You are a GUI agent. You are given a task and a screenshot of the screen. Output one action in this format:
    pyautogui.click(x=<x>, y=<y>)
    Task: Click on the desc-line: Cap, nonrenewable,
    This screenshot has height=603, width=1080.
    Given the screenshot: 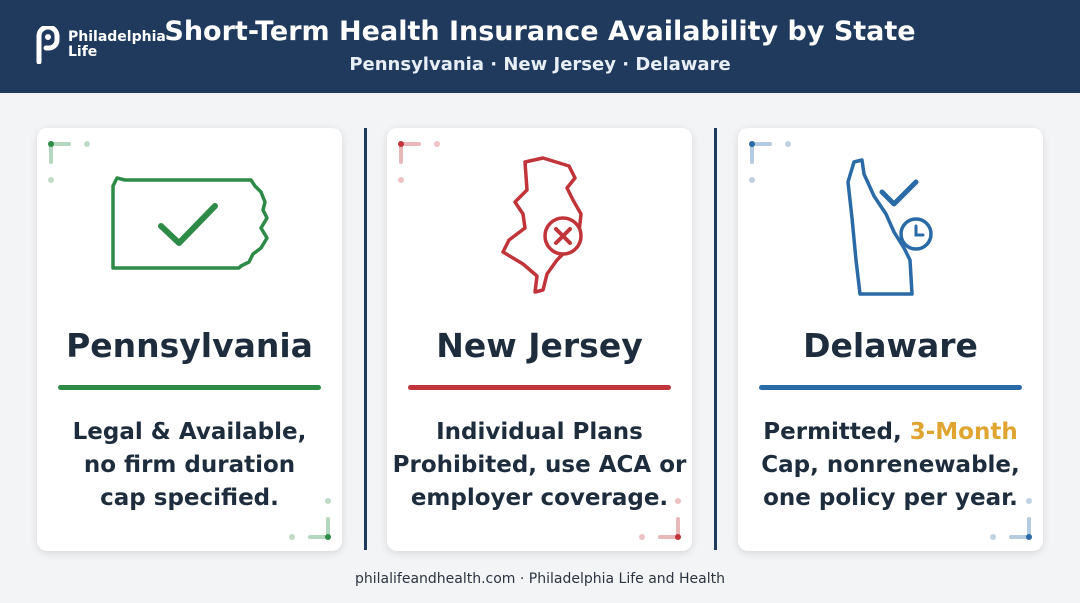 What is the action you would take?
    pyautogui.click(x=890, y=465)
    